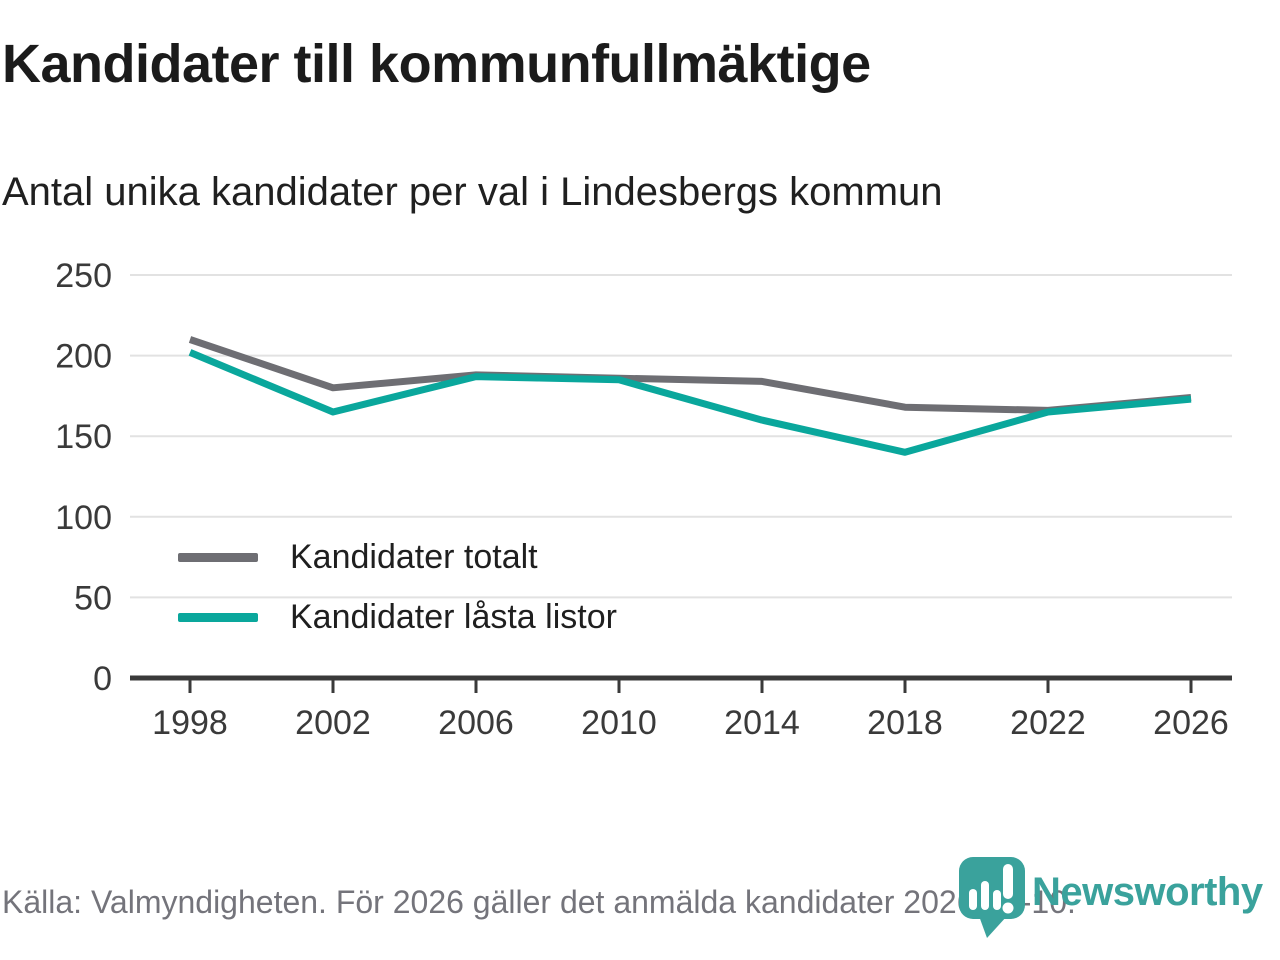 The image size is (1280, 960). Describe the element at coordinates (619, 723) in the screenshot. I see `x-axis-tick-label: 2010` at that location.